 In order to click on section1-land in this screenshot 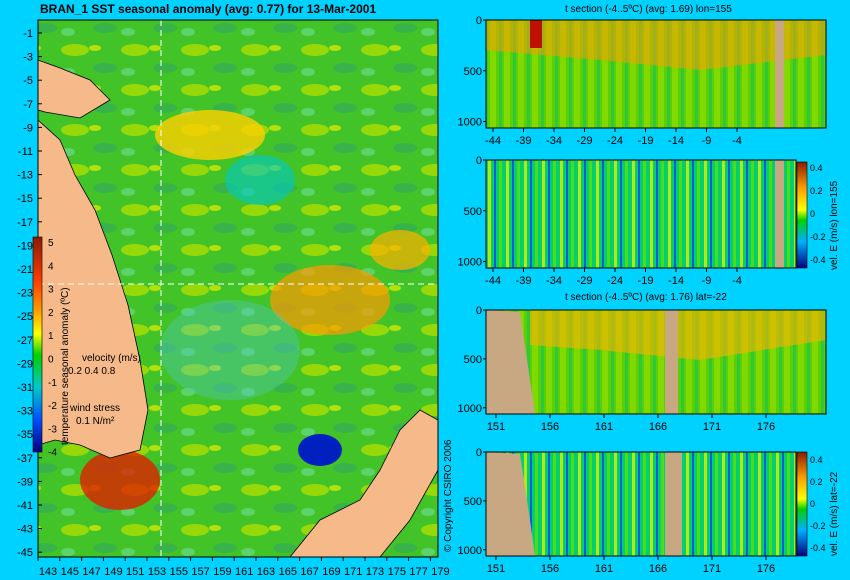, I will do `click(779, 74)`.